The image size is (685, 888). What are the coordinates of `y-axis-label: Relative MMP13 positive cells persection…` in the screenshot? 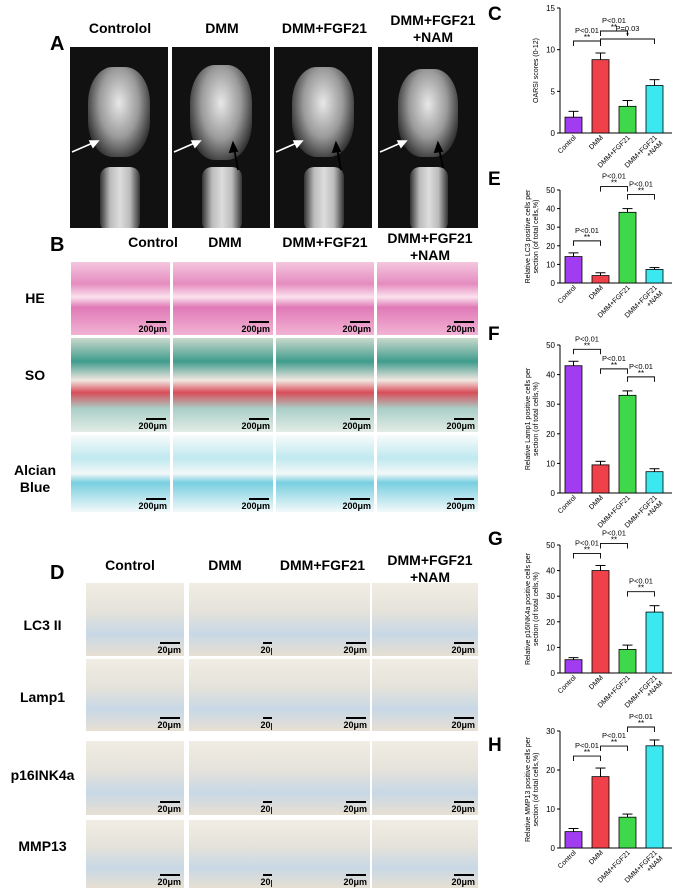 It's located at (532, 789).